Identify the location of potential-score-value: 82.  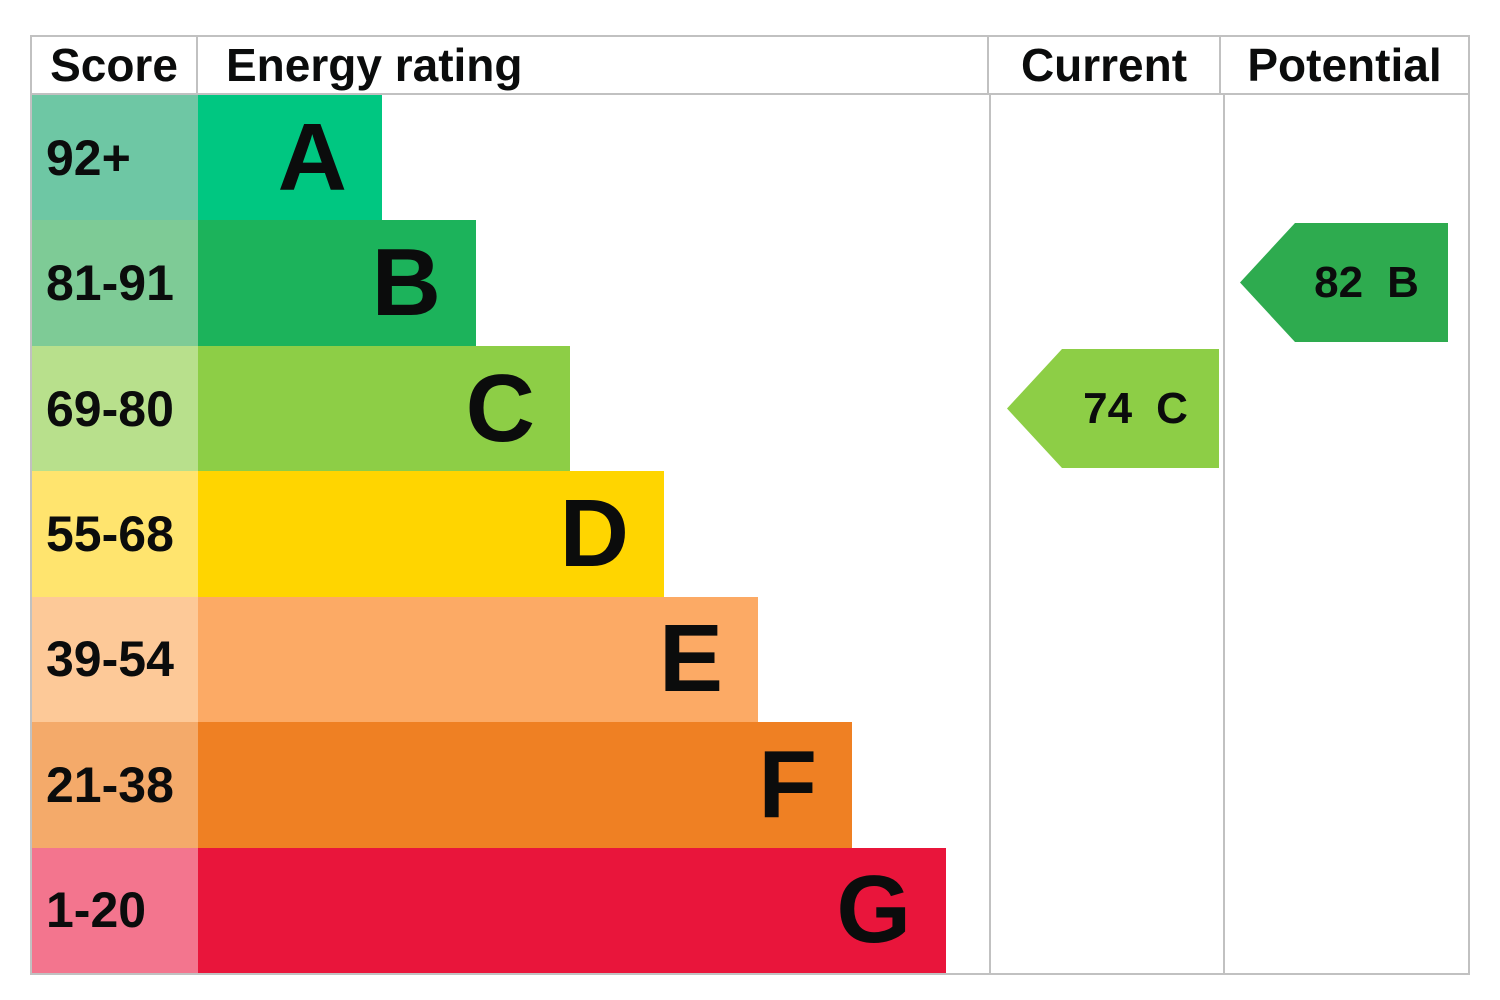
(1339, 282).